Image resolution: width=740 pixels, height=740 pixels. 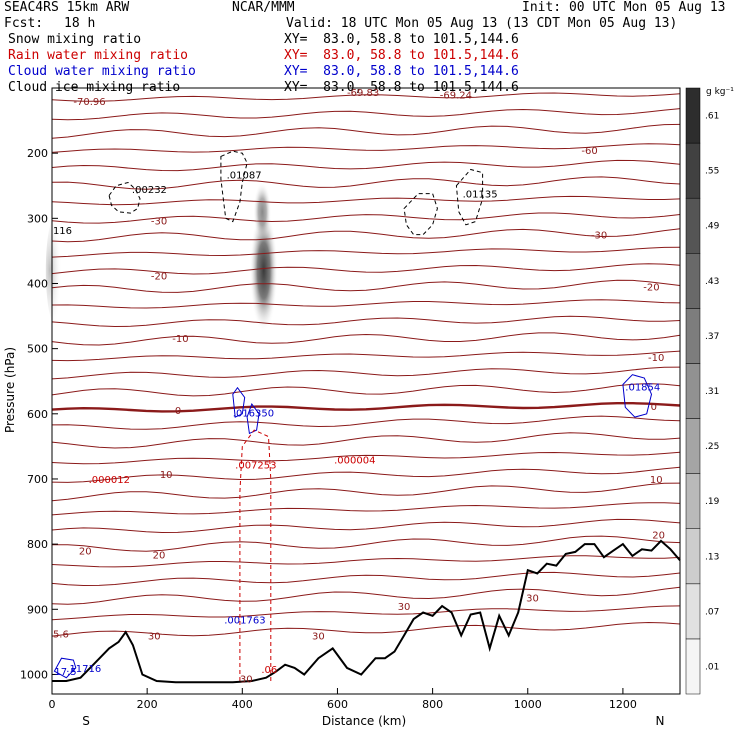 What do you see at coordinates (34, 674) in the screenshot?
I see `y-tick-label: 1000` at bounding box center [34, 674].